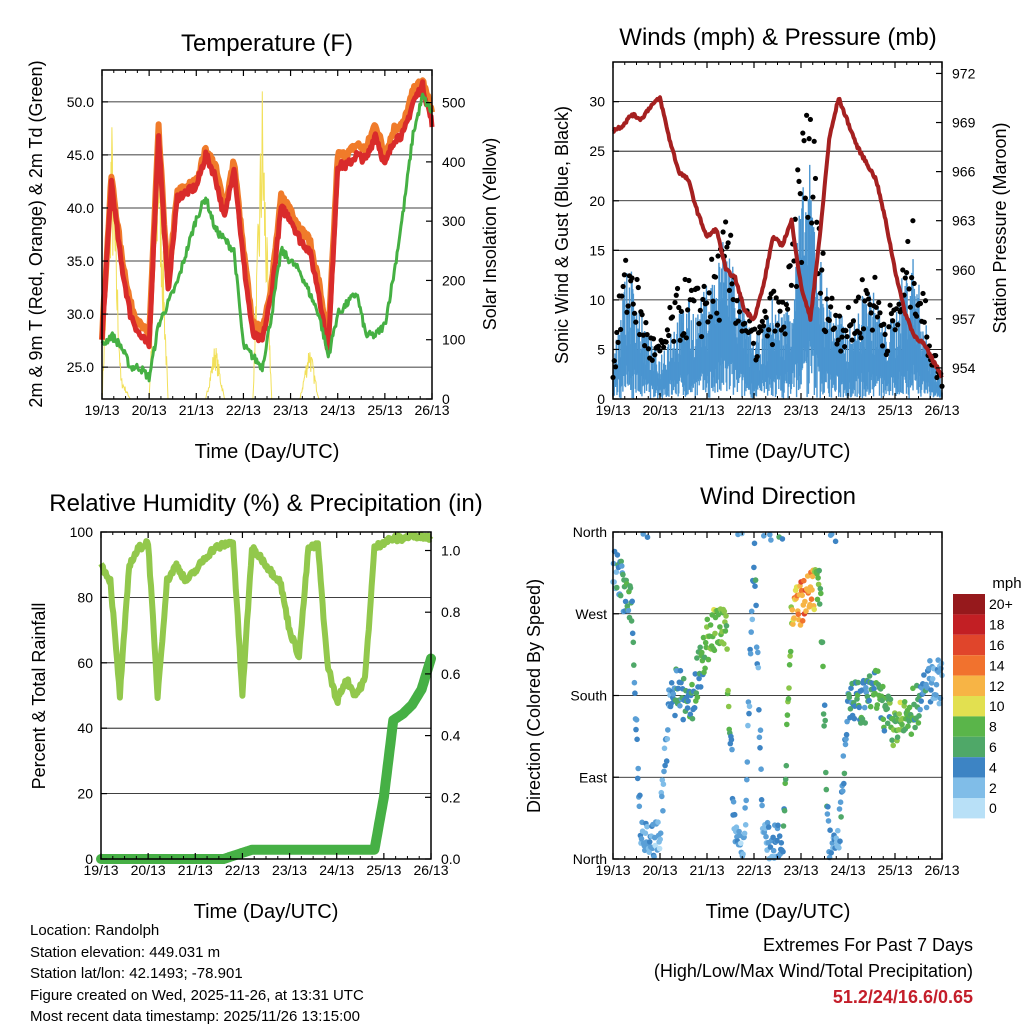  What do you see at coordinates (659, 870) in the screenshot?
I see `x-tick-label: 20/13` at bounding box center [659, 870].